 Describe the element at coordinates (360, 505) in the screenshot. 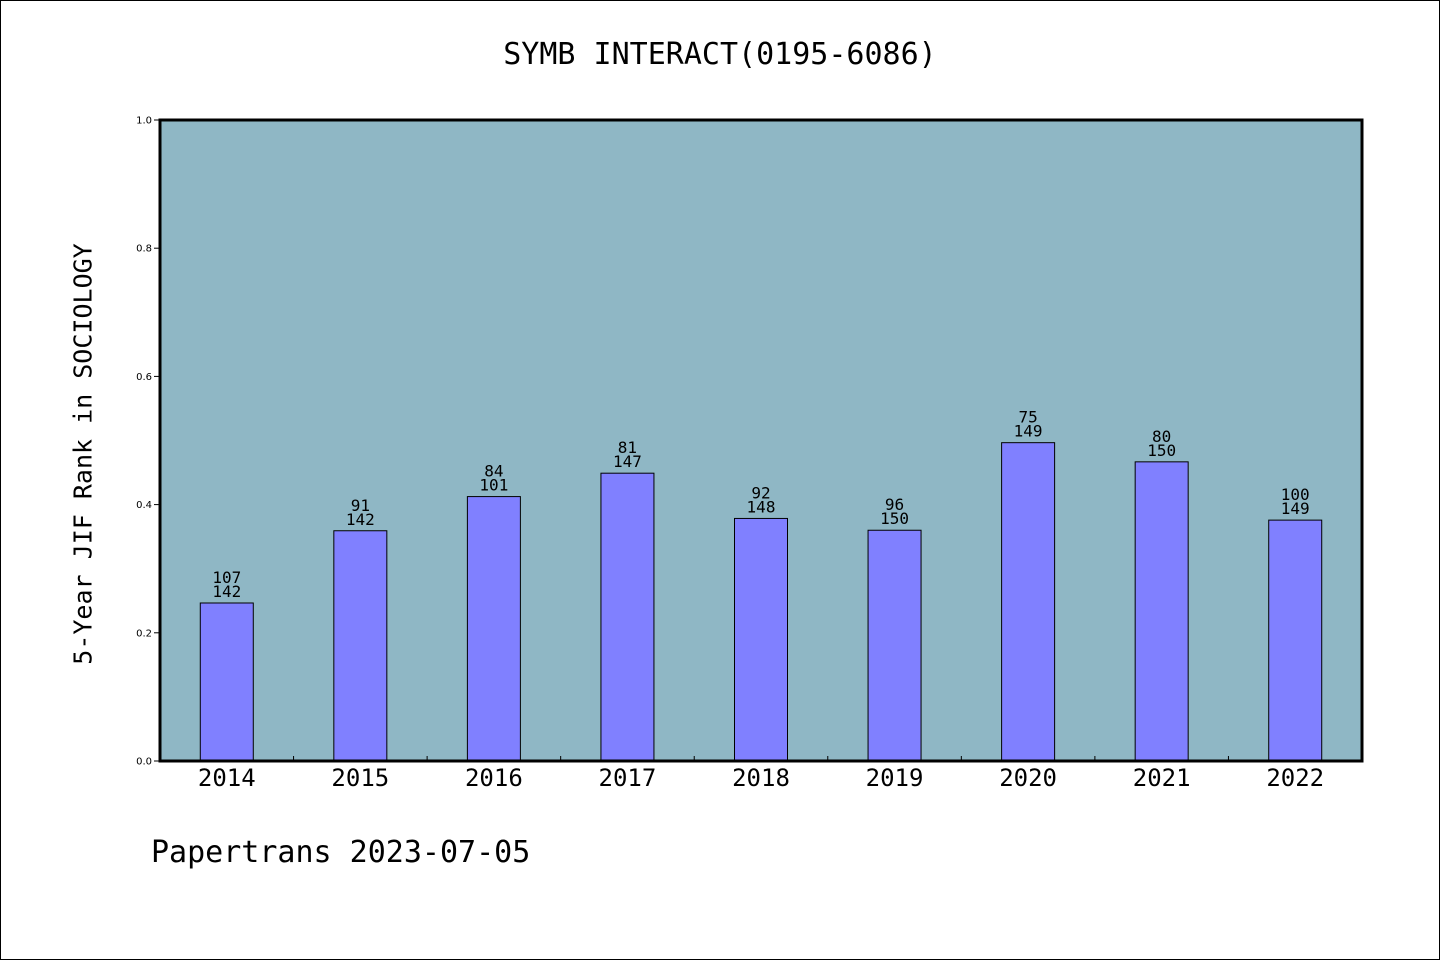

I see `bar-label-top: 91` at that location.